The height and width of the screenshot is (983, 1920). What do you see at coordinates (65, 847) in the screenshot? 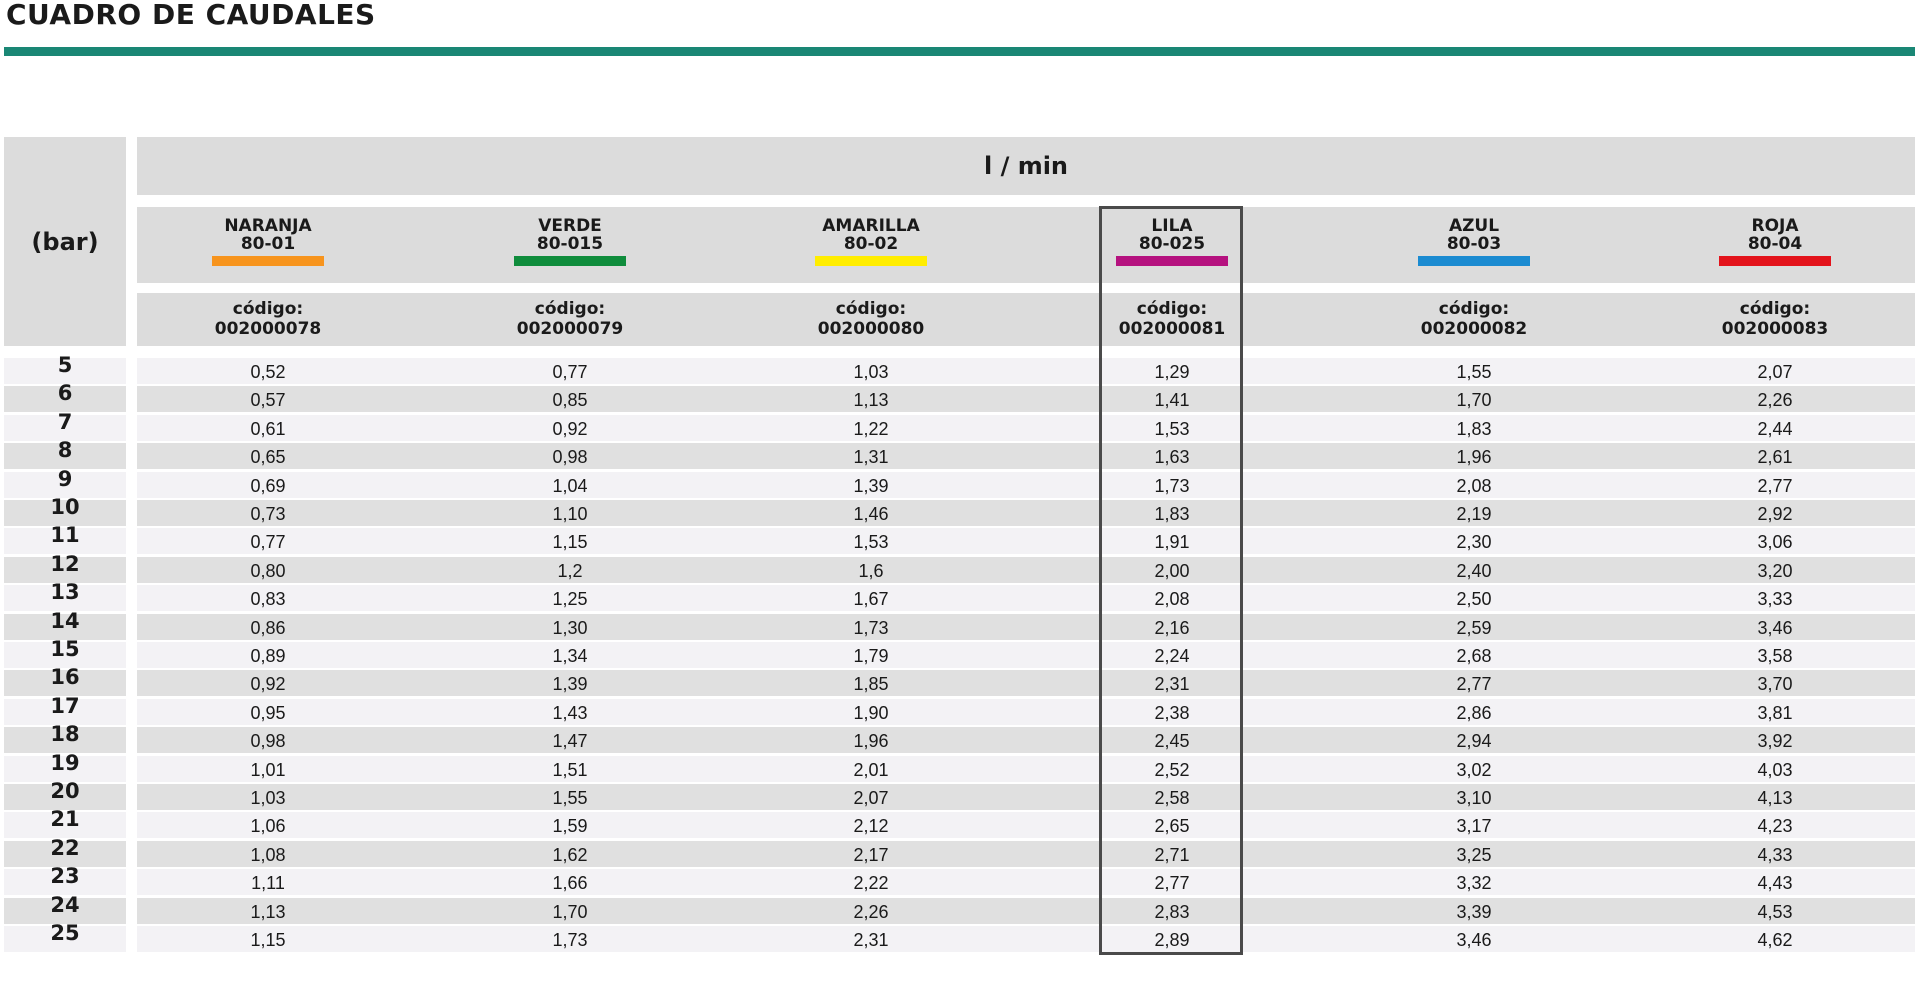
I see `pressure-value: 22` at bounding box center [65, 847].